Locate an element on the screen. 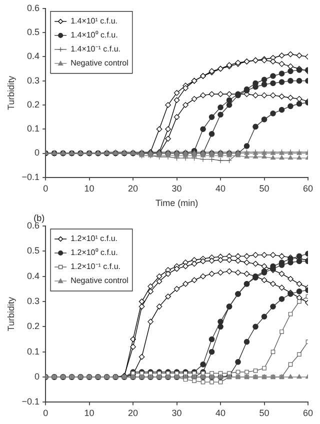 This screenshot has width=320, height=424. legend-label: 1.4×10⁻¹ c.f.u. is located at coordinates (95, 49).